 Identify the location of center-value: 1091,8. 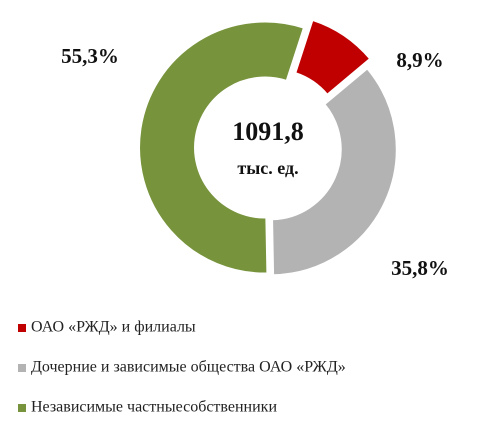
(268, 131).